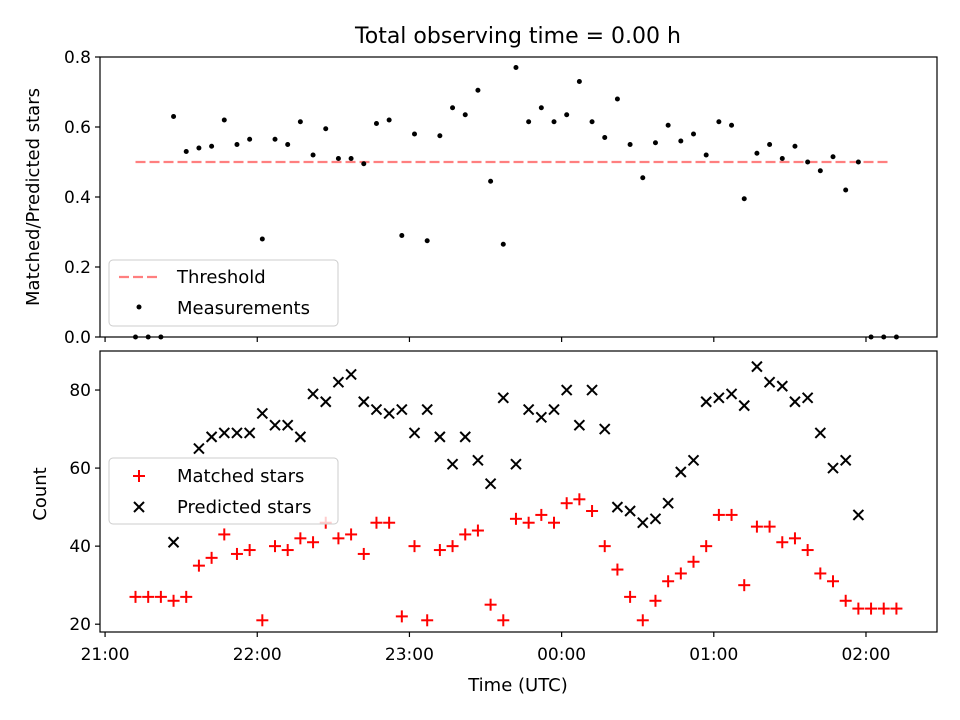 This screenshot has height=720, width=960. Describe the element at coordinates (84, 508) in the screenshot. I see `count-y-axis: 20 40 60 80` at that location.